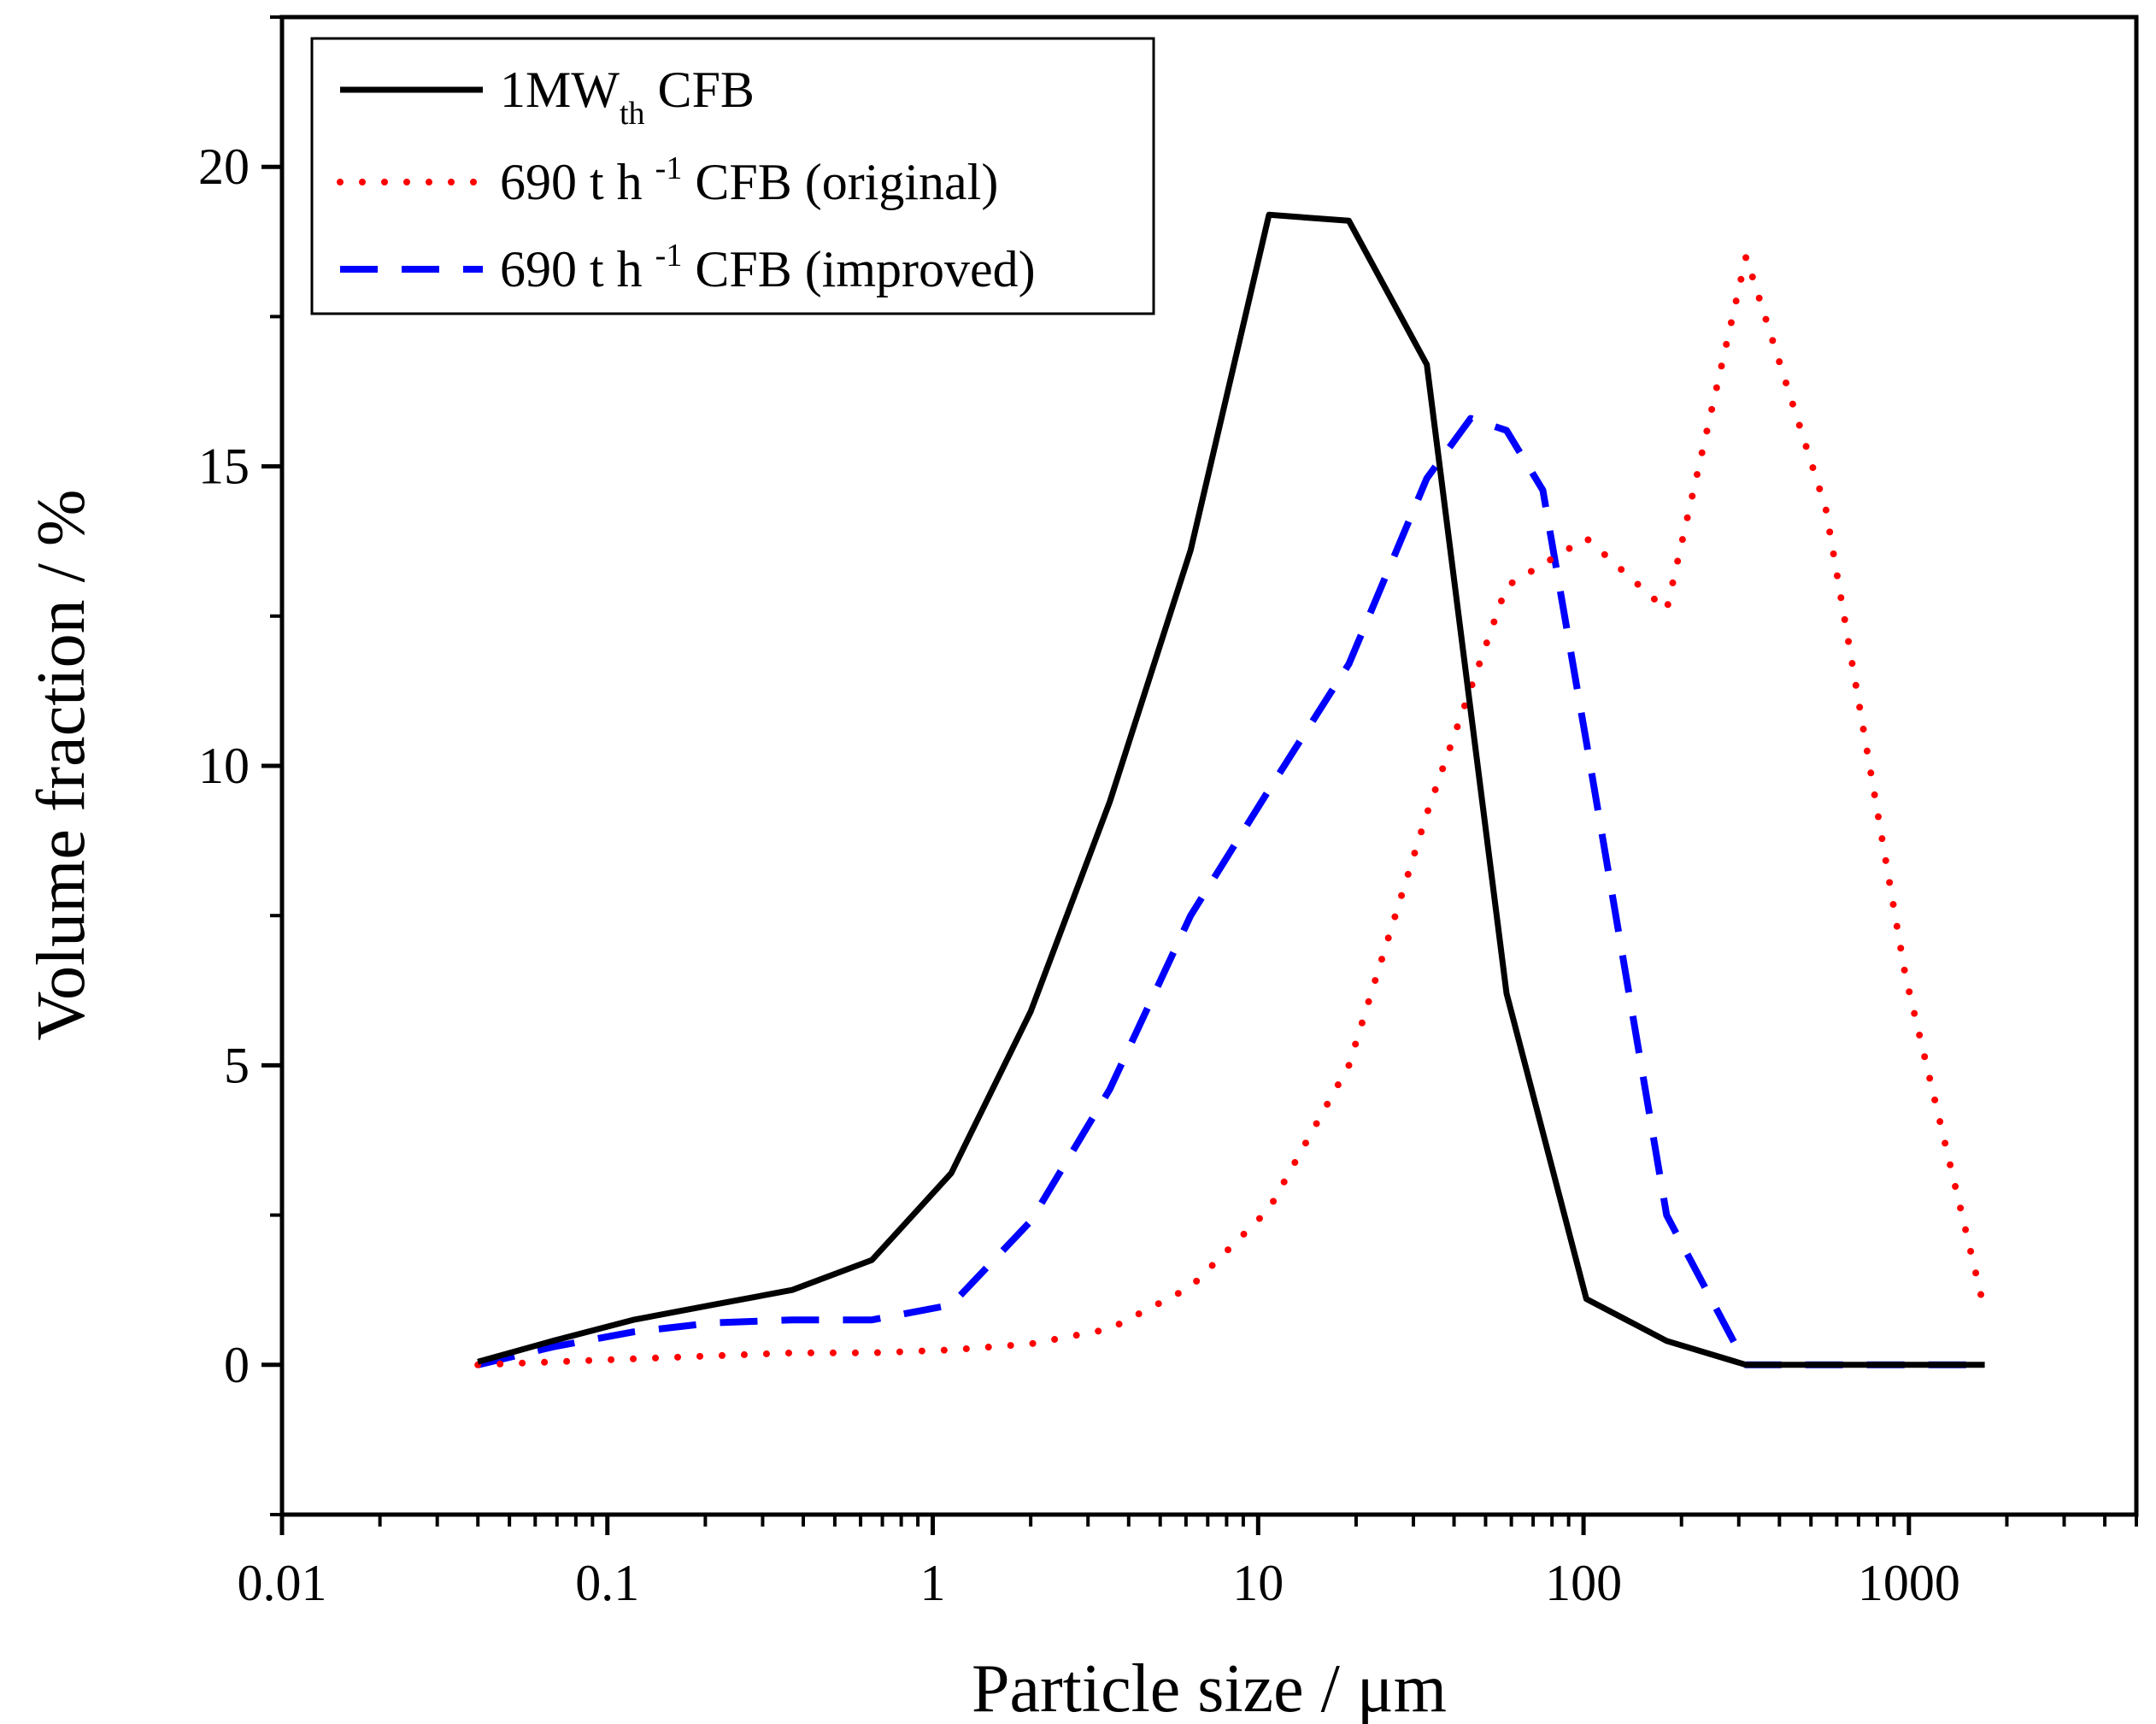 This screenshot has height=1724, width=2156. Describe the element at coordinates (1583, 1583) in the screenshot. I see `x-tick-label: 100` at that location.